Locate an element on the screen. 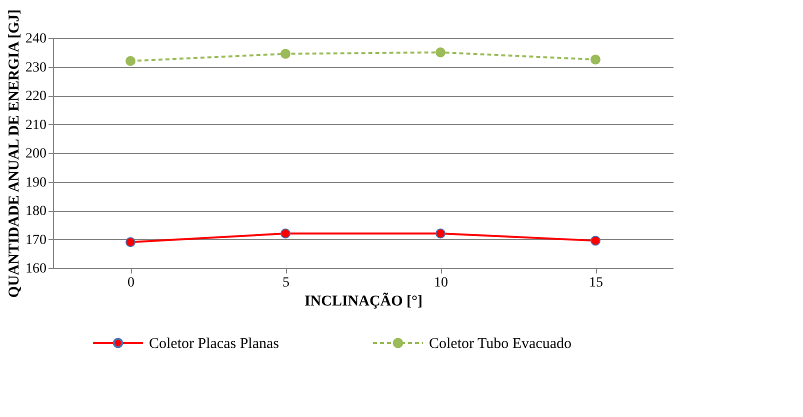 The image size is (803, 417). x-axis-title: INCLINAÇÃO [°] is located at coordinates (363, 301).